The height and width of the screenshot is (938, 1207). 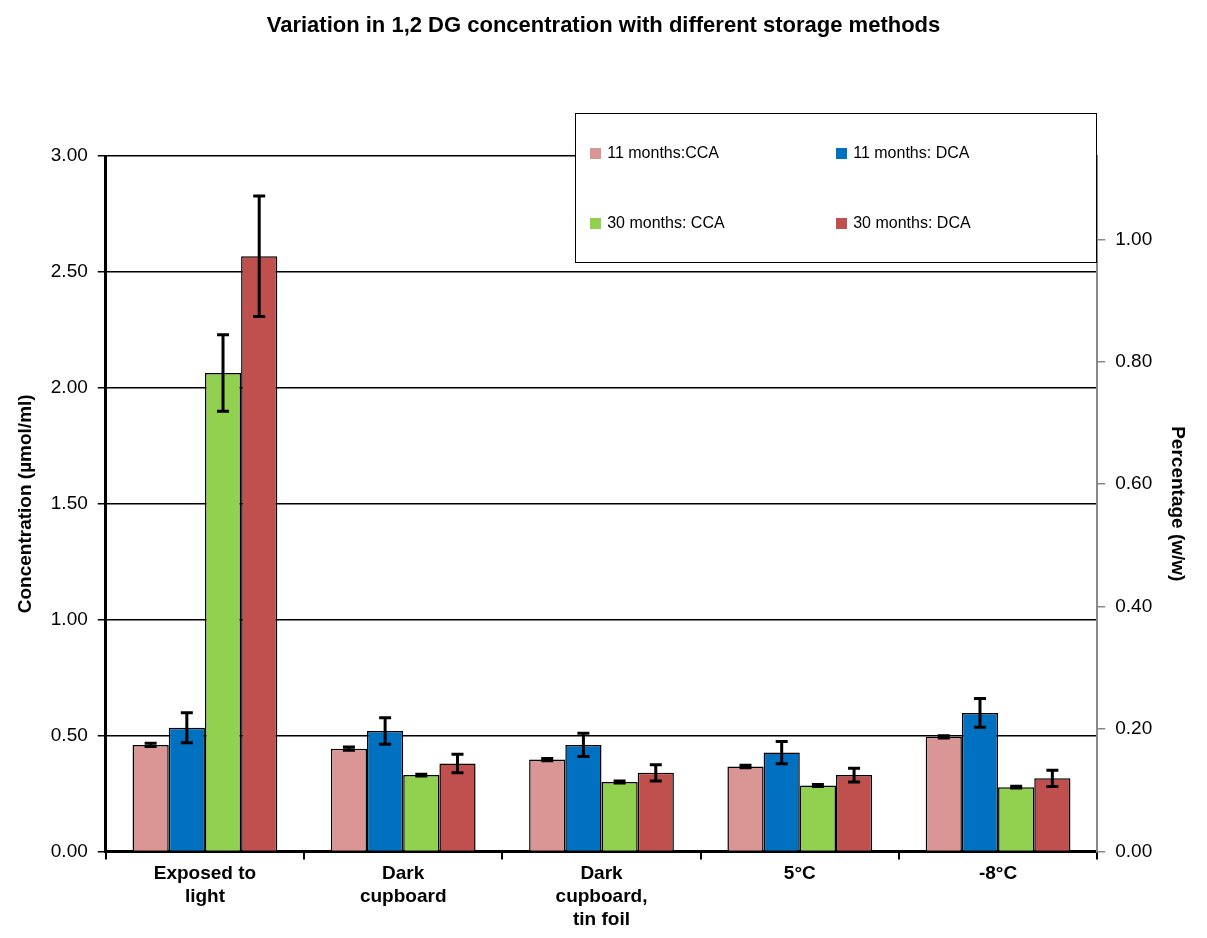 What do you see at coordinates (69, 271) in the screenshot?
I see `y-tick-label: 2.50` at bounding box center [69, 271].